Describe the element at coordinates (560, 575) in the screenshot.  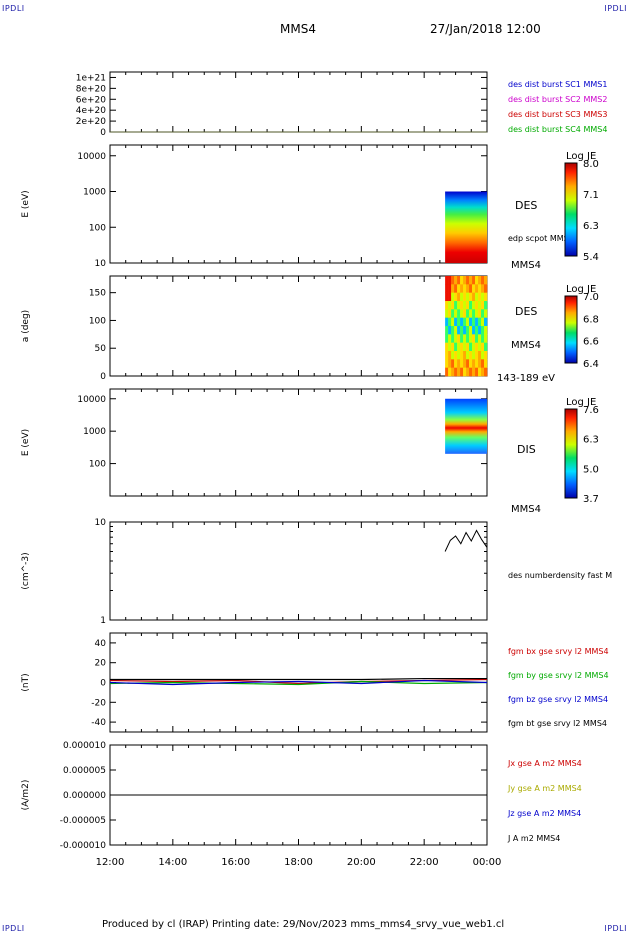
I see `legend-entry: des numberdensity fast M` at that location.